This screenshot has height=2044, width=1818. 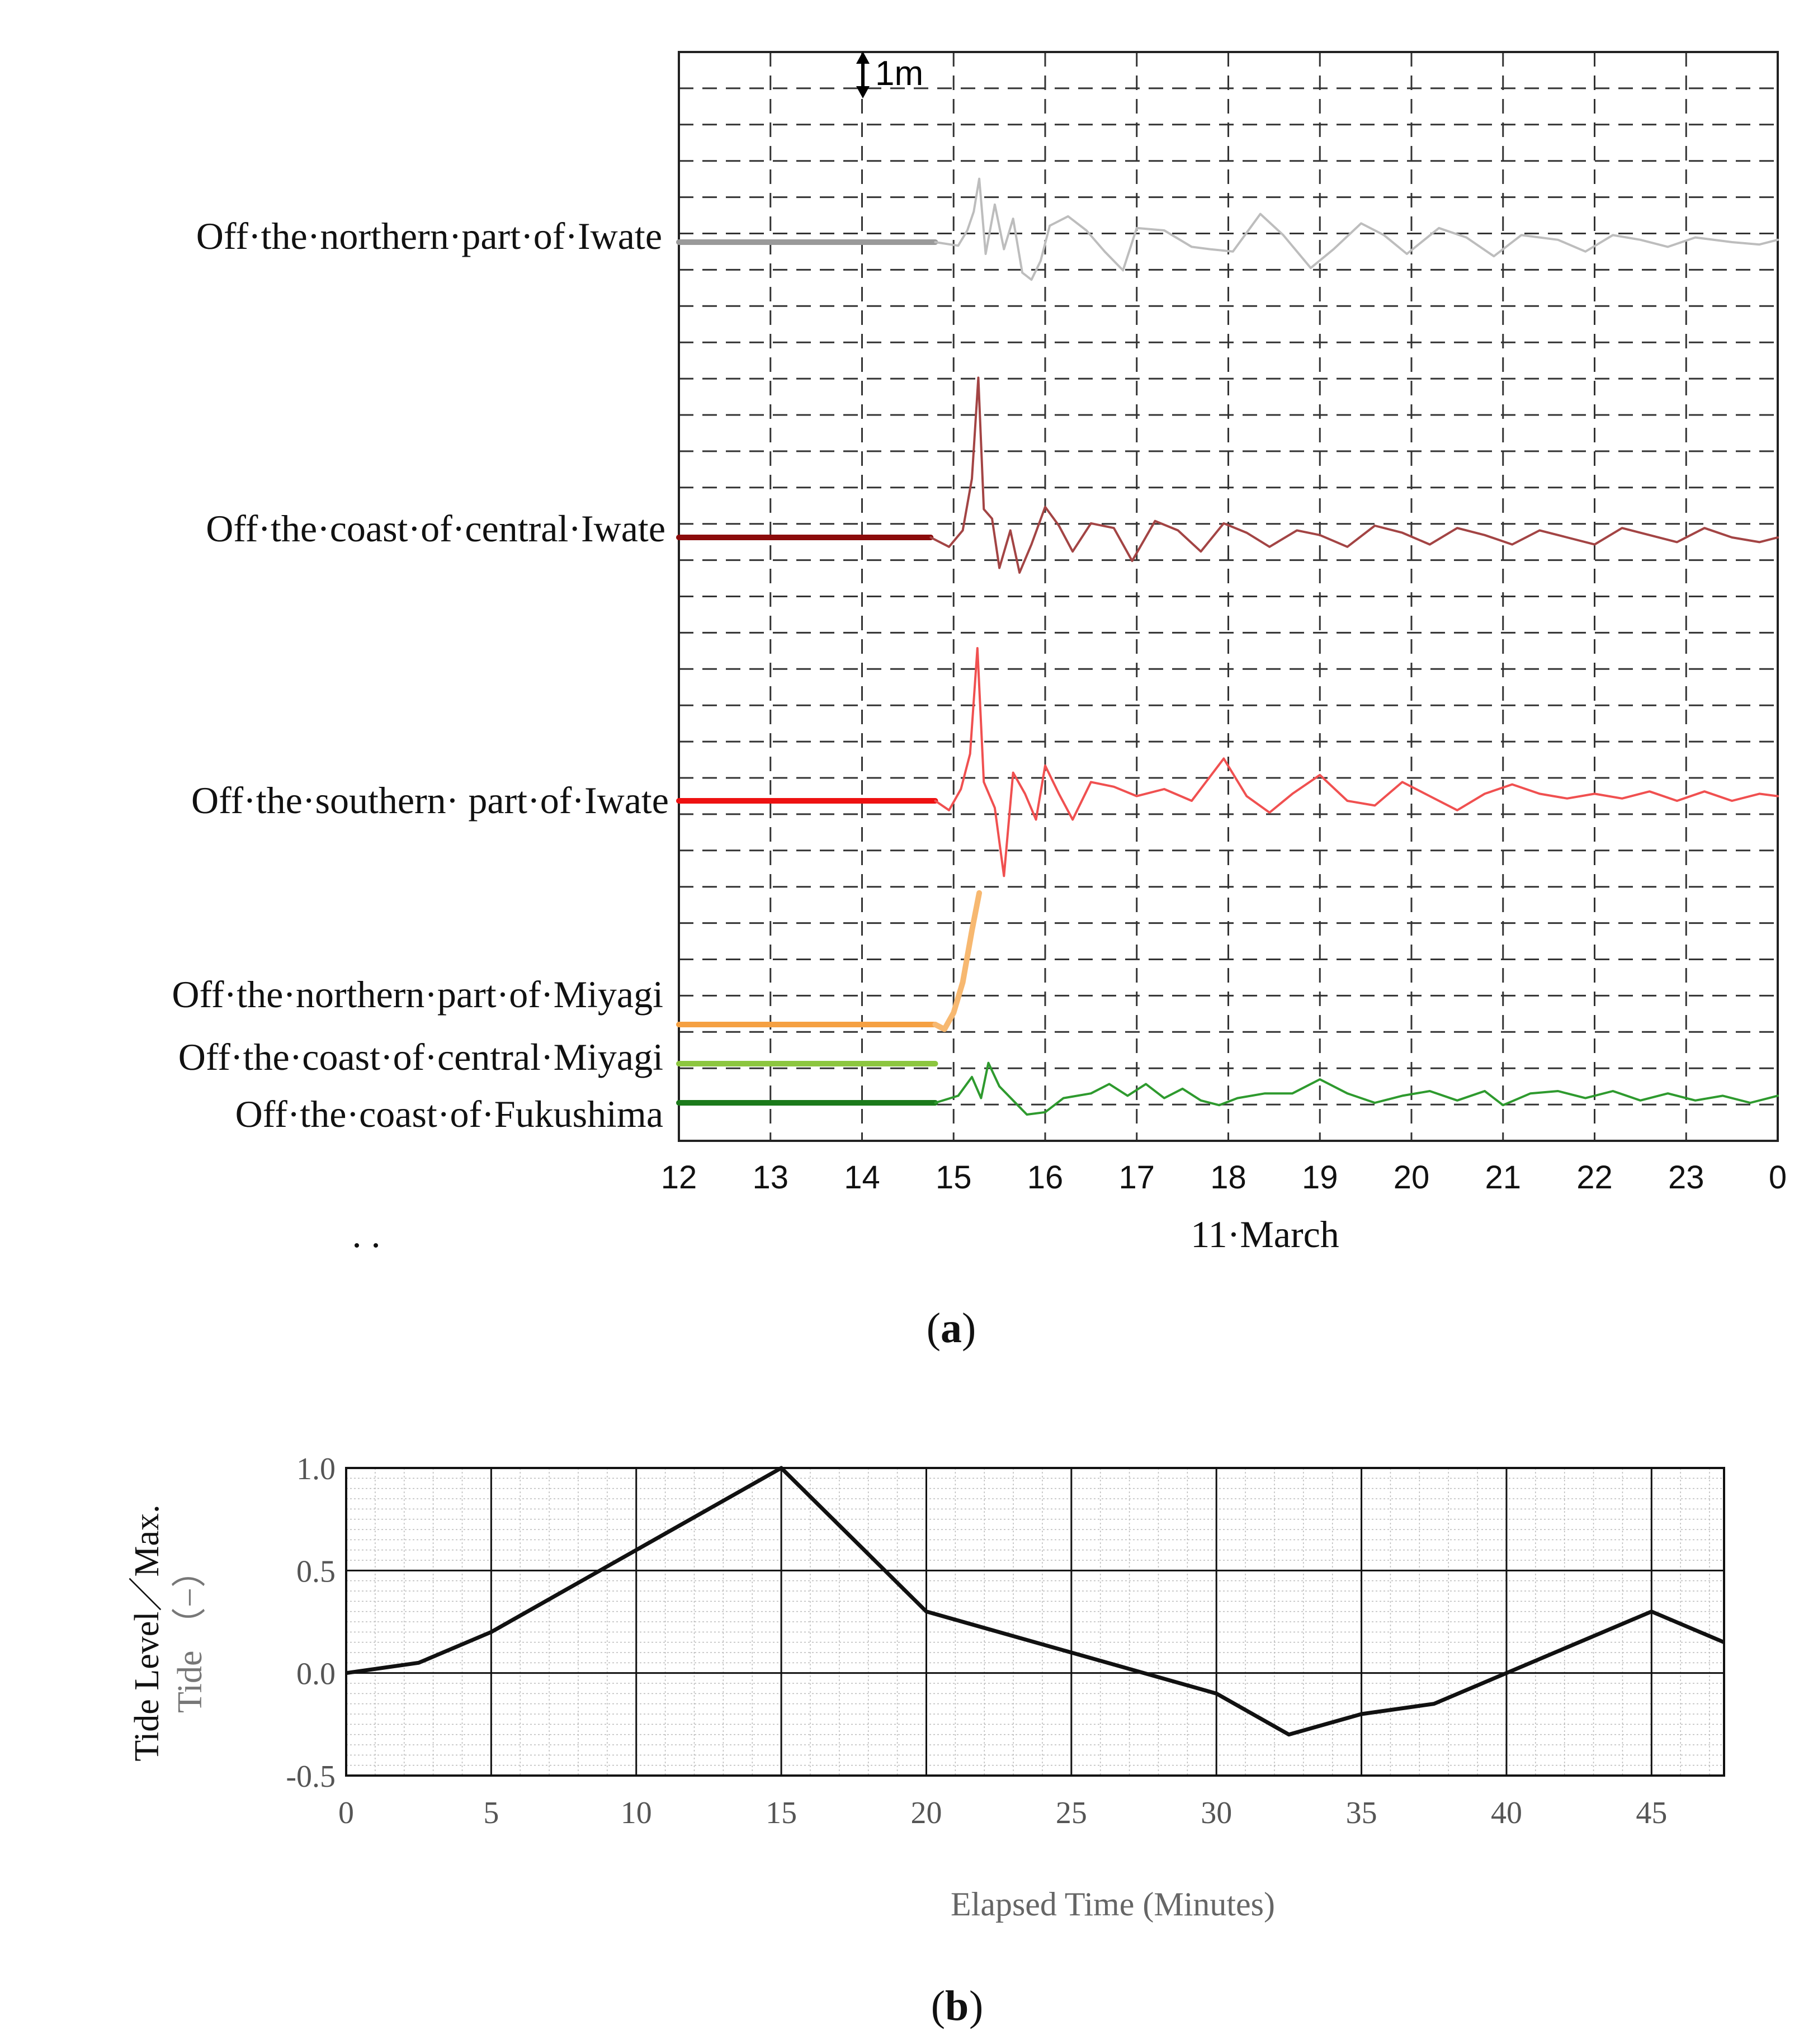 I want to click on panel-b-grid, so click(x=1034, y=1622).